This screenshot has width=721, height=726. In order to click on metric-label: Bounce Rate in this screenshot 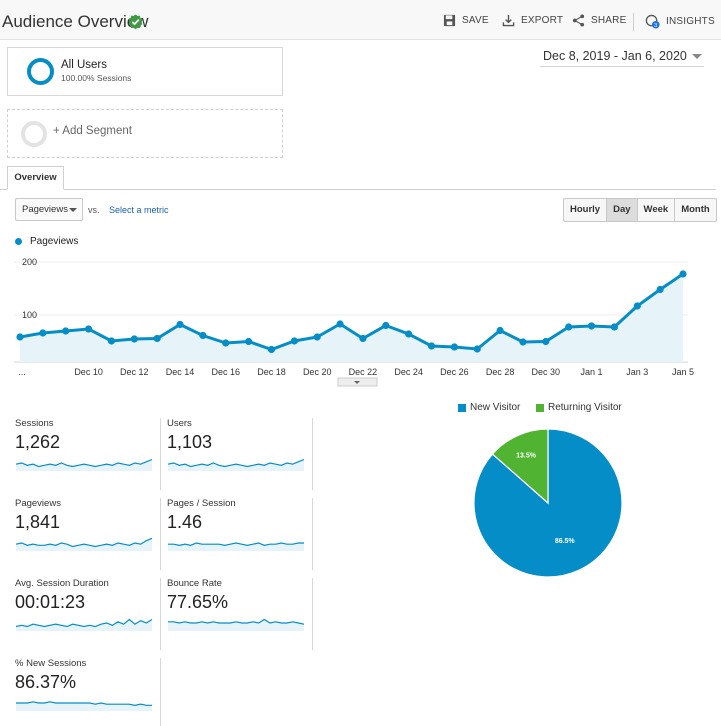, I will do `click(194, 583)`.